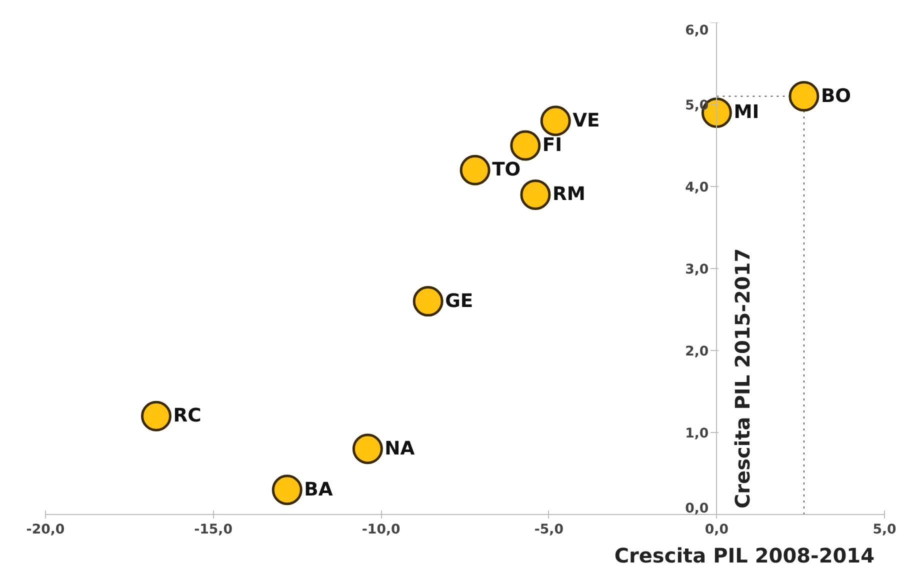 The height and width of the screenshot is (572, 906). What do you see at coordinates (400, 449) in the screenshot?
I see `annotation: NA` at bounding box center [400, 449].